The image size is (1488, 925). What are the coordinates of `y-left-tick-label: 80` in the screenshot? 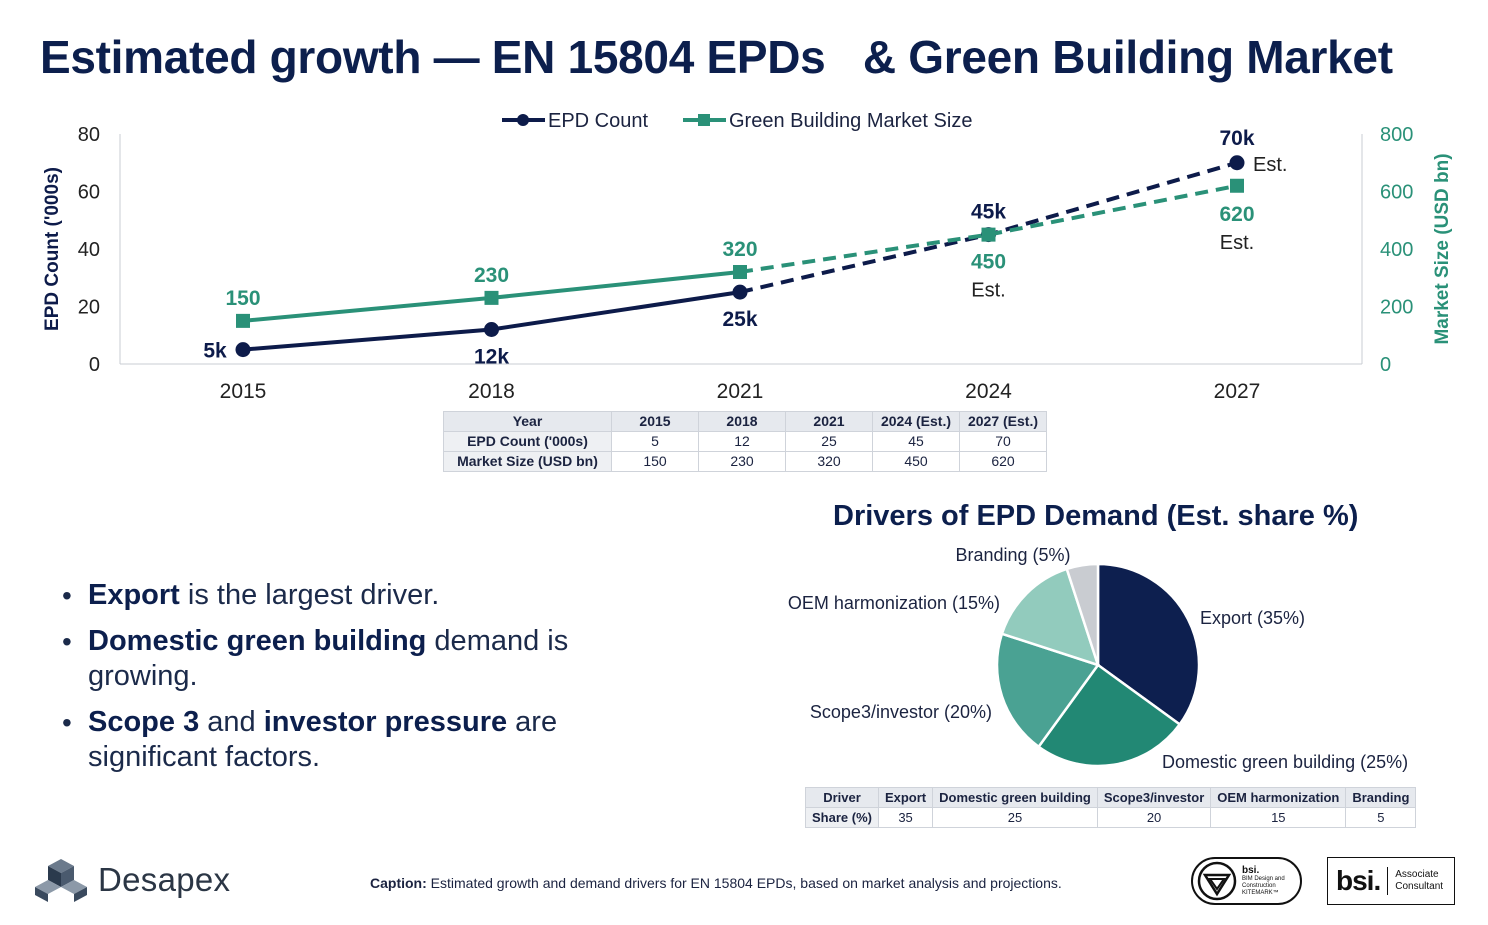 It's located at (89, 135).